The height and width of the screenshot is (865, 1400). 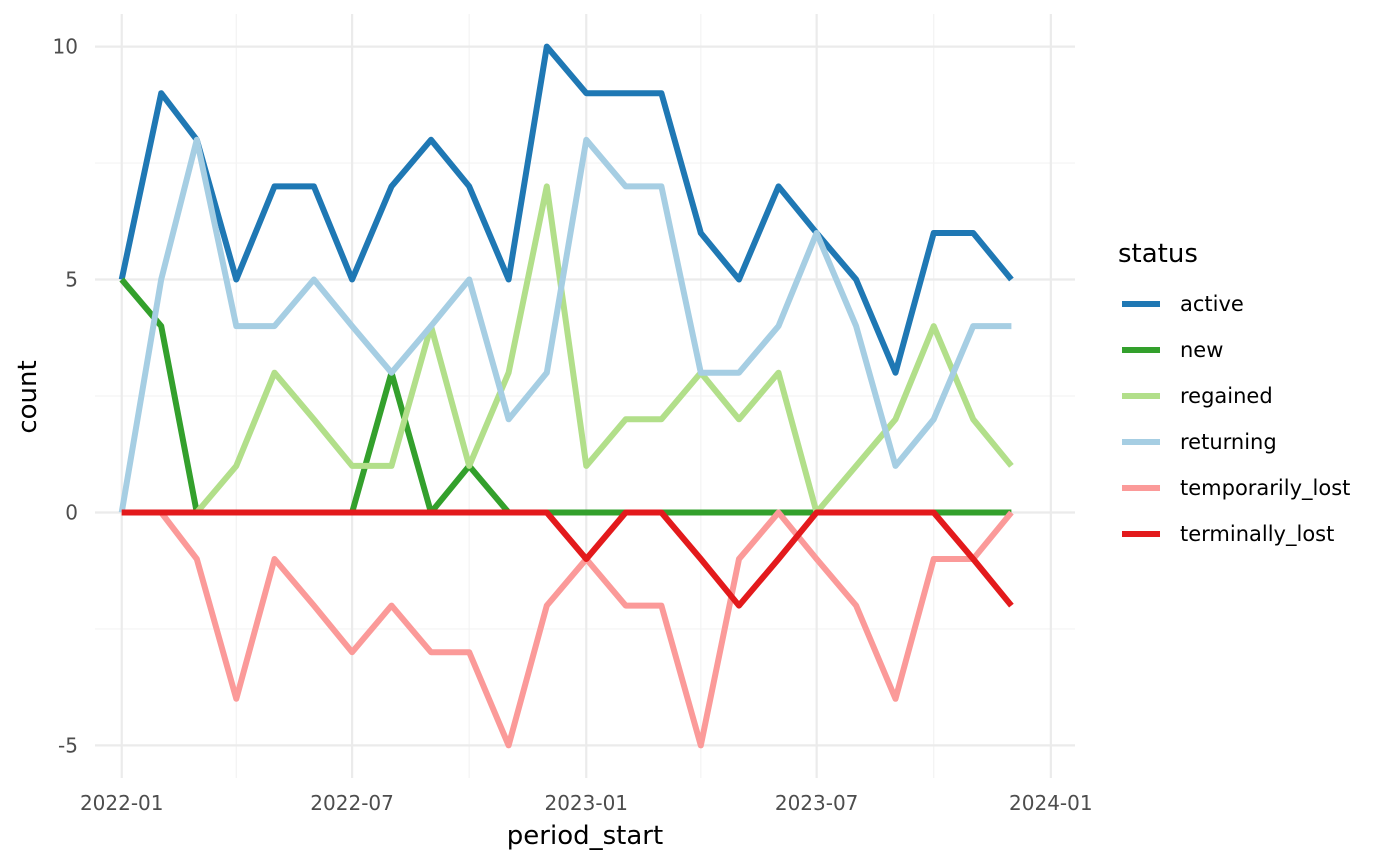 I want to click on x-tick-label: 2023-01, so click(x=586, y=803).